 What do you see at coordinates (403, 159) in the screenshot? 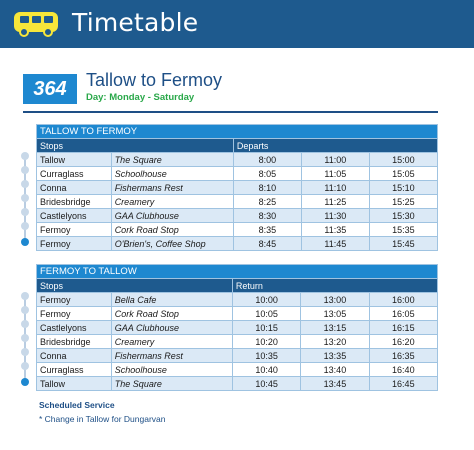
I see `time-cell: 15:00` at bounding box center [403, 159].